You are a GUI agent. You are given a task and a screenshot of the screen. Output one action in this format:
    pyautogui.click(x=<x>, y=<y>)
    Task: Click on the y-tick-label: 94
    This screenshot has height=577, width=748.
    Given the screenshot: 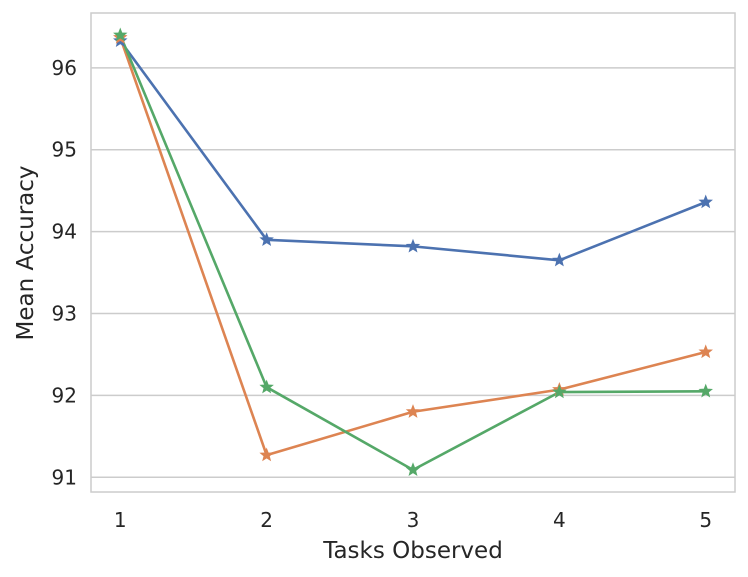 What is the action you would take?
    pyautogui.click(x=64, y=232)
    